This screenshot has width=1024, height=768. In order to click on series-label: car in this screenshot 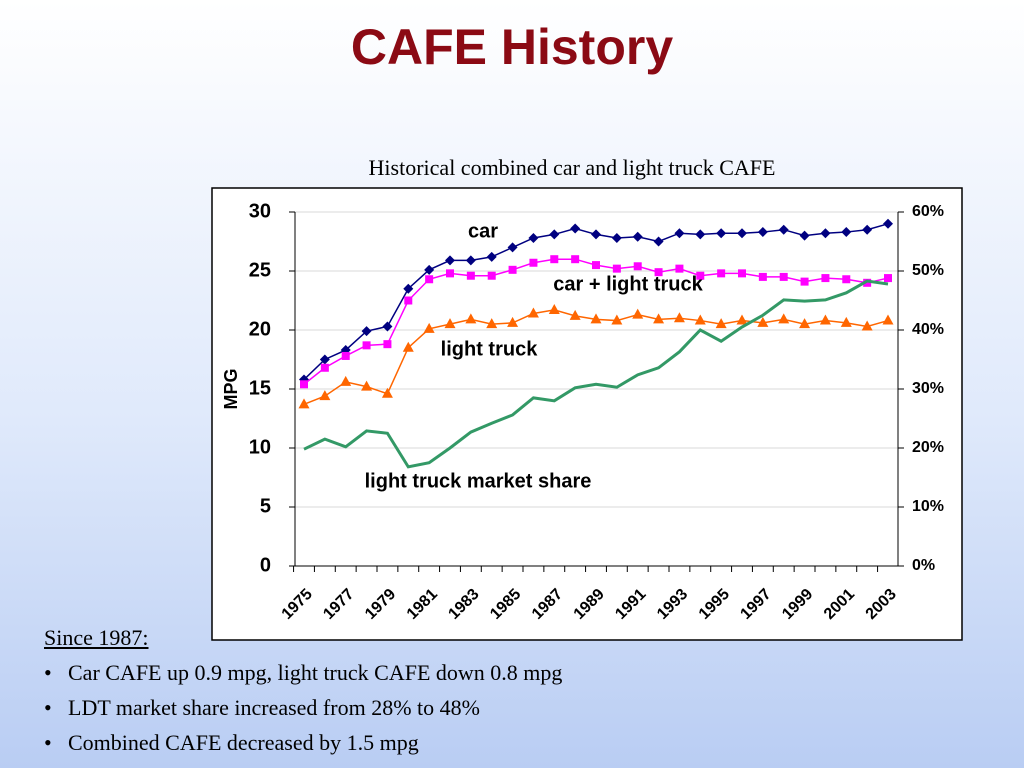, I will do `click(483, 231)`.